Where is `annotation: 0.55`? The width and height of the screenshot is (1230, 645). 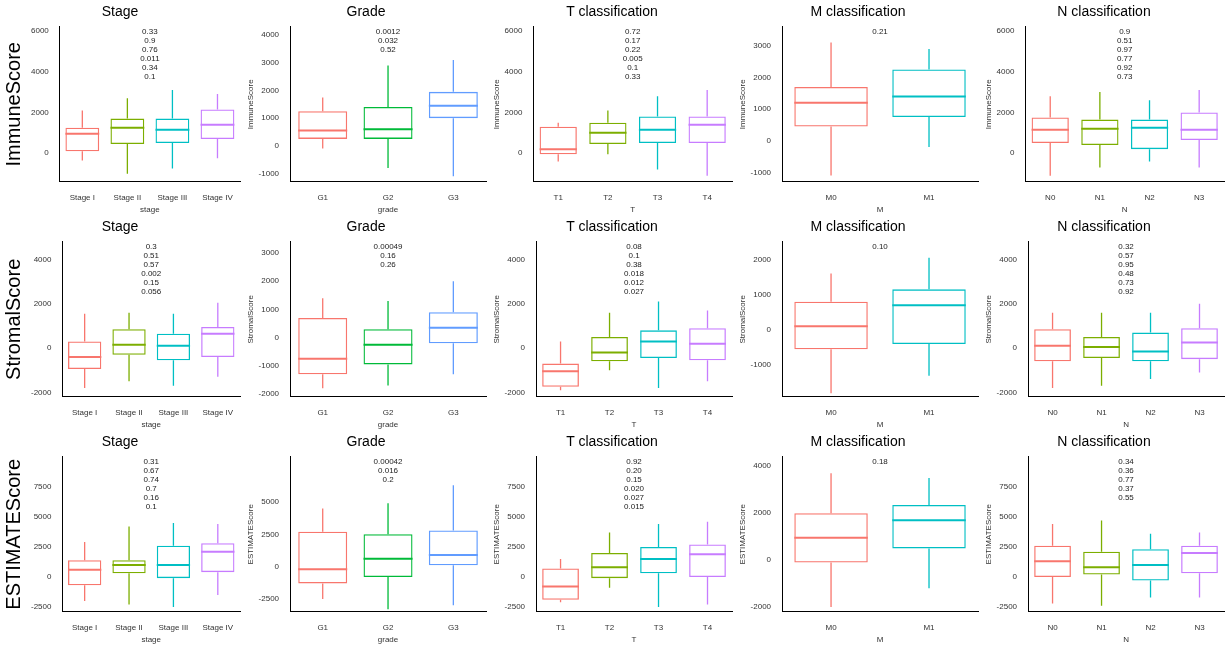
annotation: 0.55 is located at coordinates (1126, 497).